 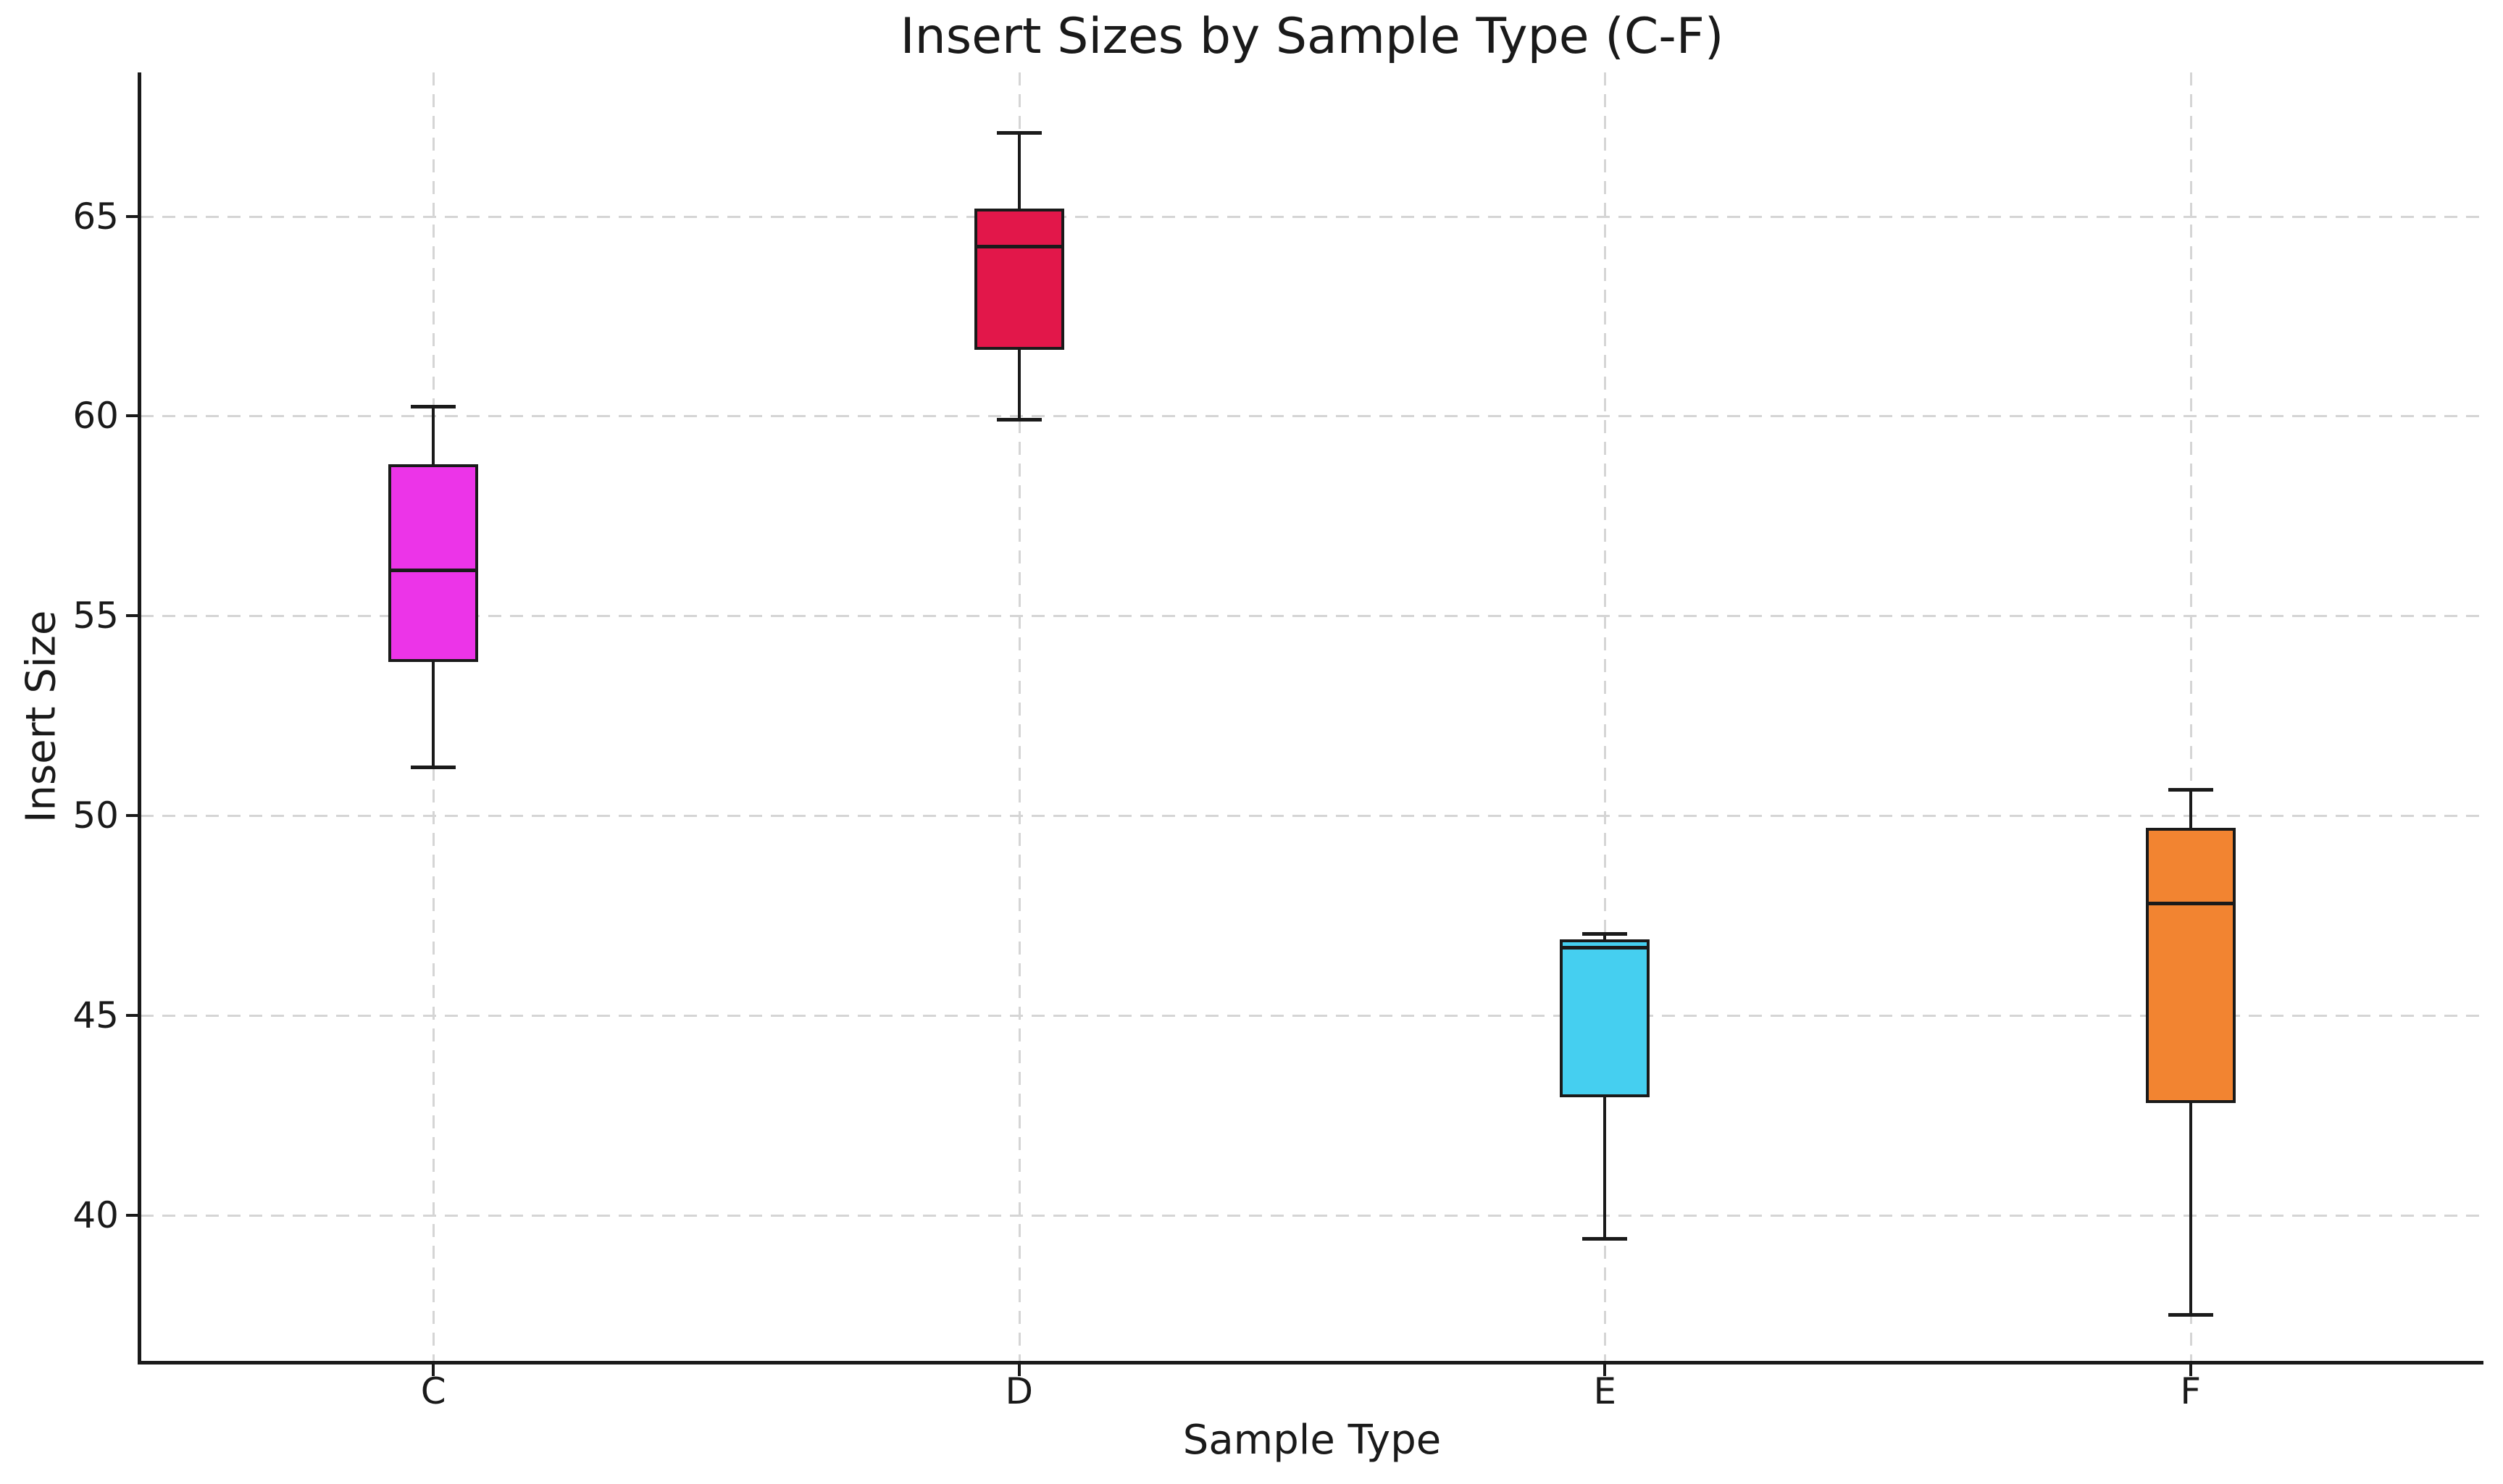 What do you see at coordinates (95, 1015) in the screenshot?
I see `y-tick-label-45: 45` at bounding box center [95, 1015].